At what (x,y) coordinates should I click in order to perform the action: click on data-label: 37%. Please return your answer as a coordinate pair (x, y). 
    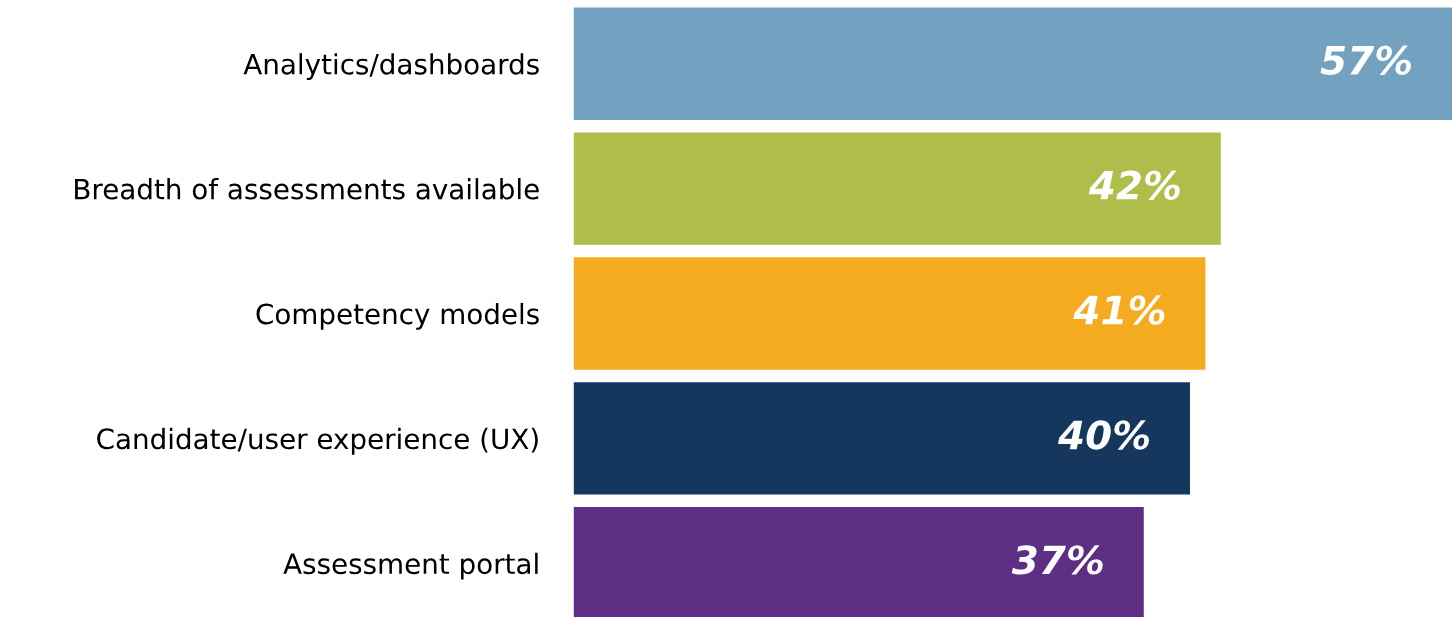
    Looking at the image, I should click on (1057, 560).